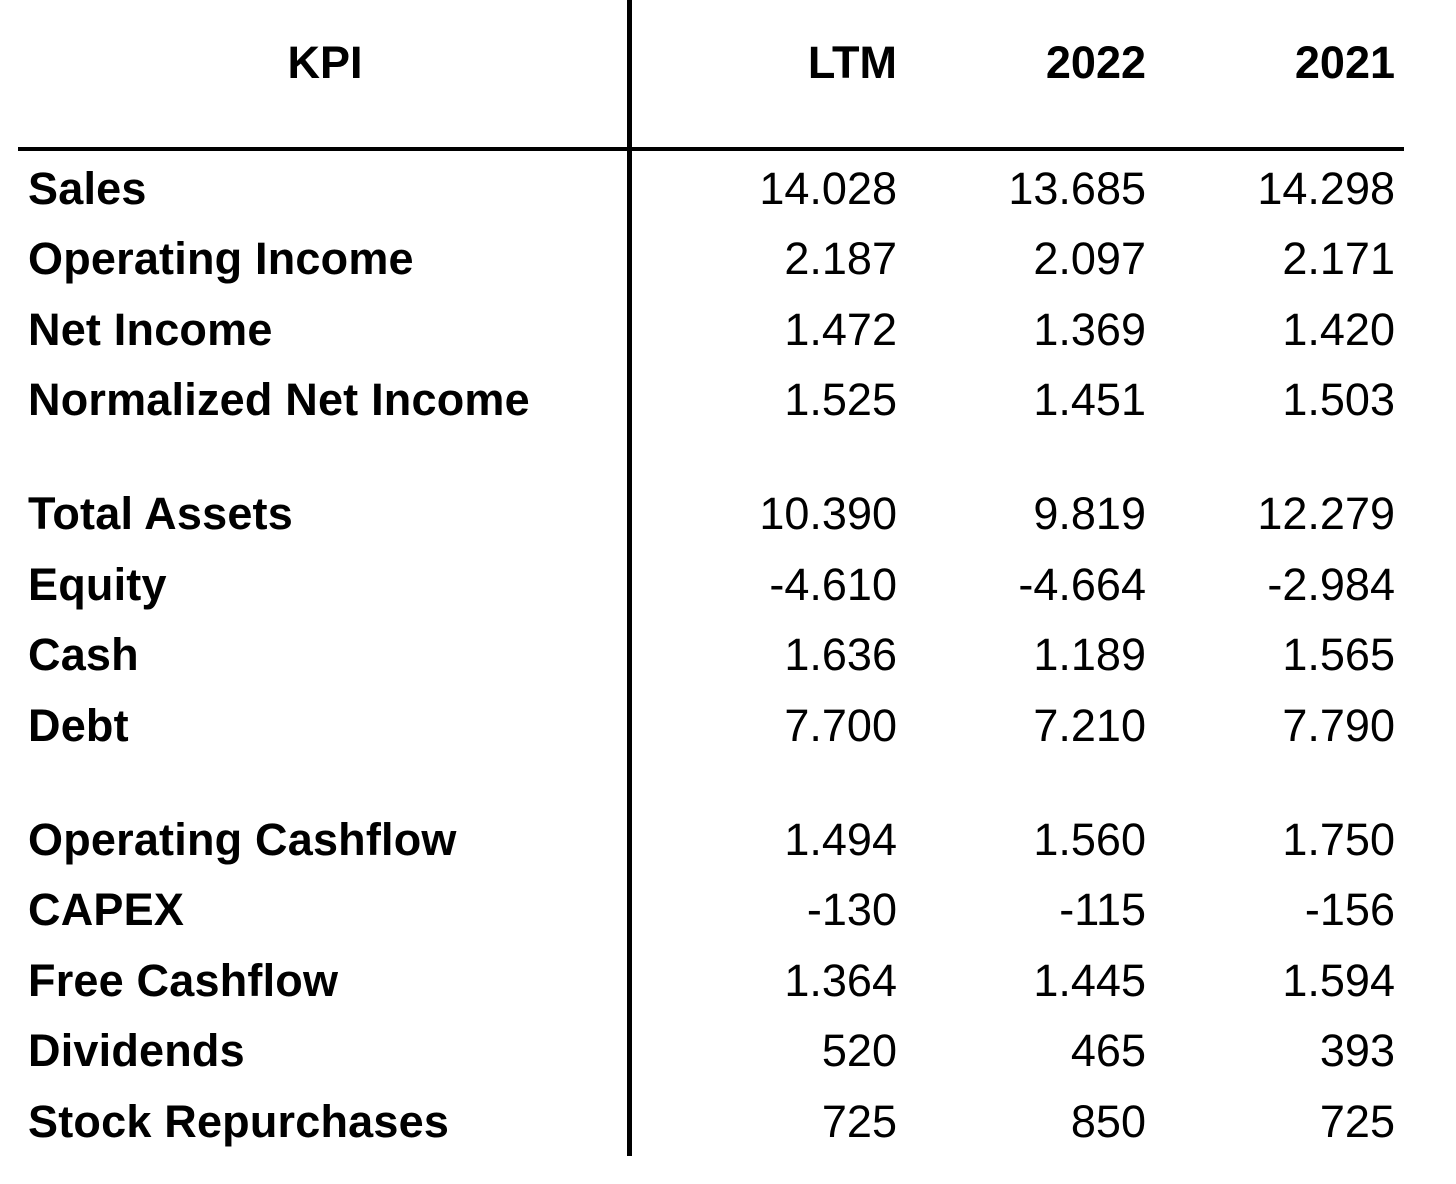 The height and width of the screenshot is (1184, 1456). What do you see at coordinates (1357, 1121) in the screenshot?
I see `cell-2021: 725` at bounding box center [1357, 1121].